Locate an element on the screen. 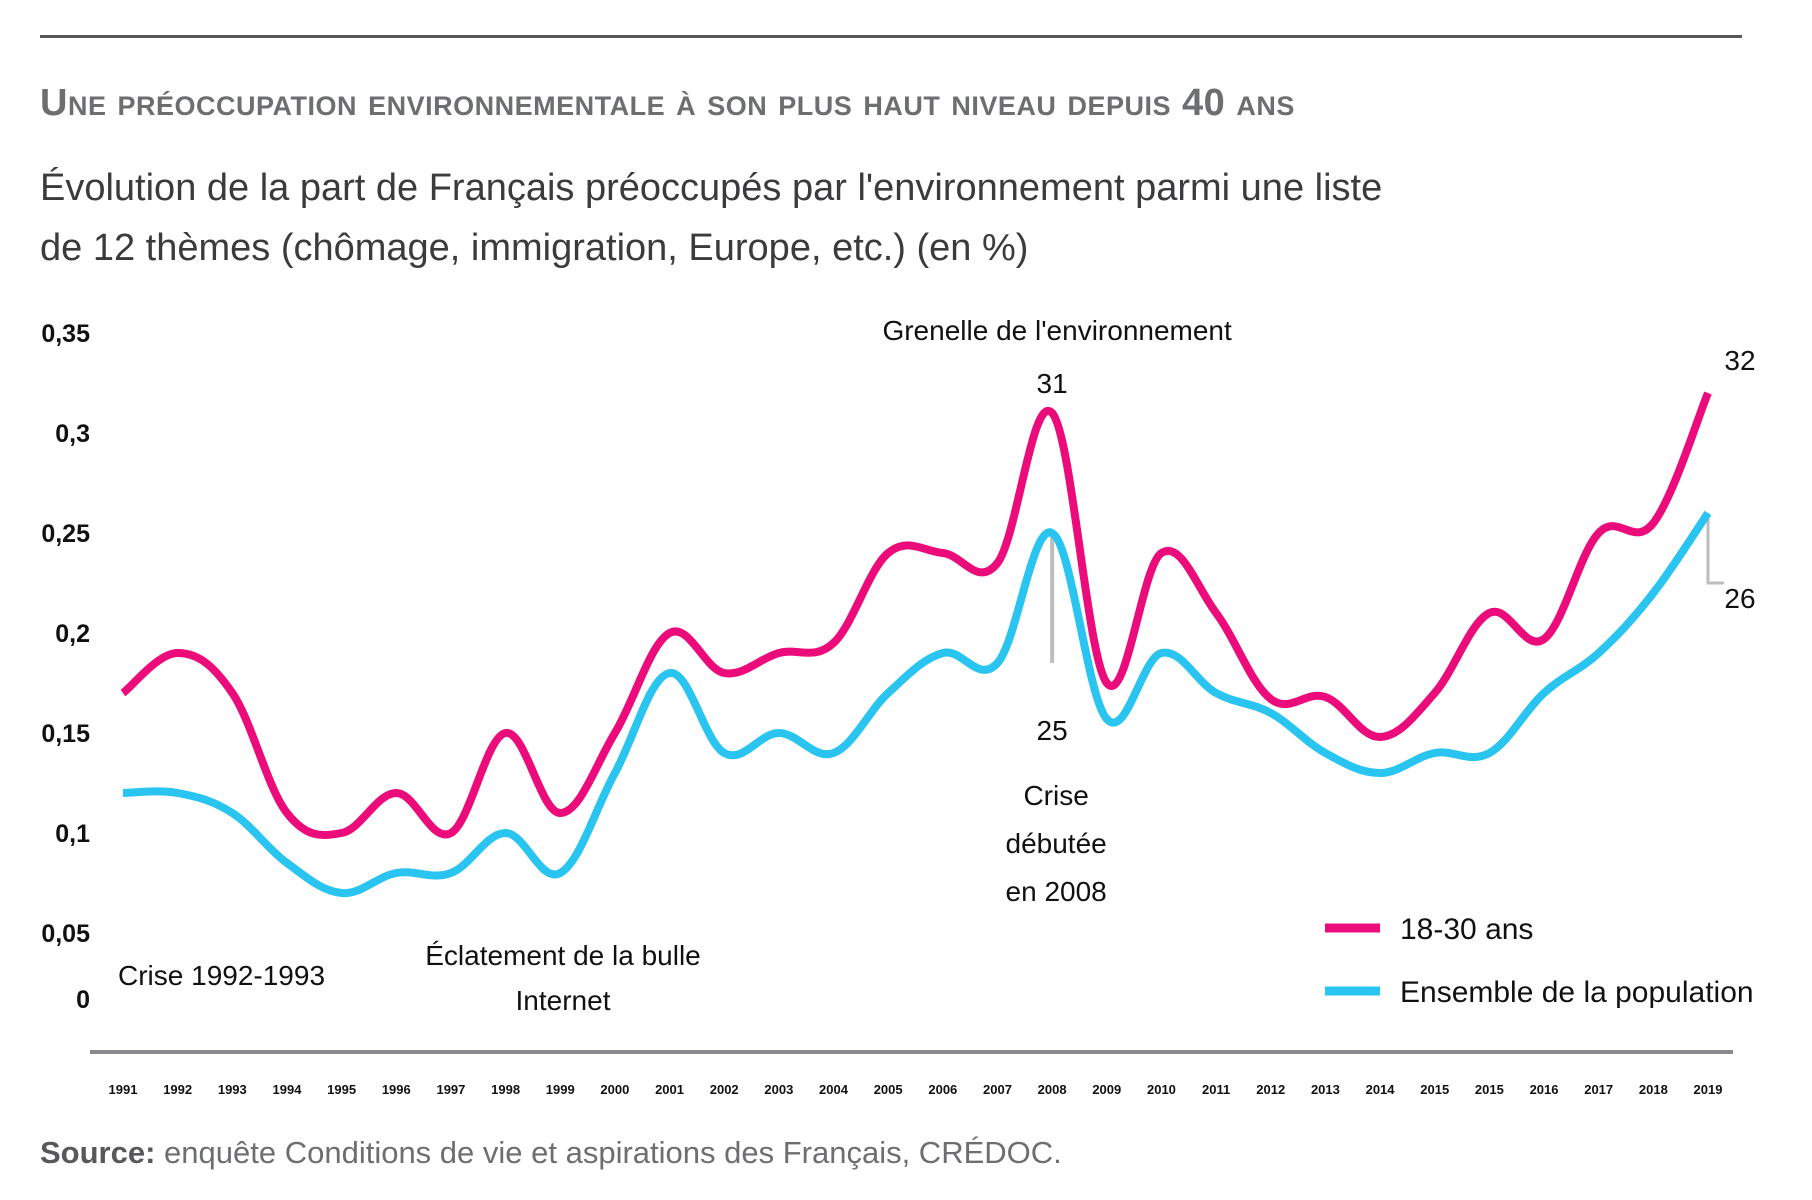 The image size is (1812, 1200). legend: 18-30 ans Ensemble de la population is located at coordinates (1539, 961).